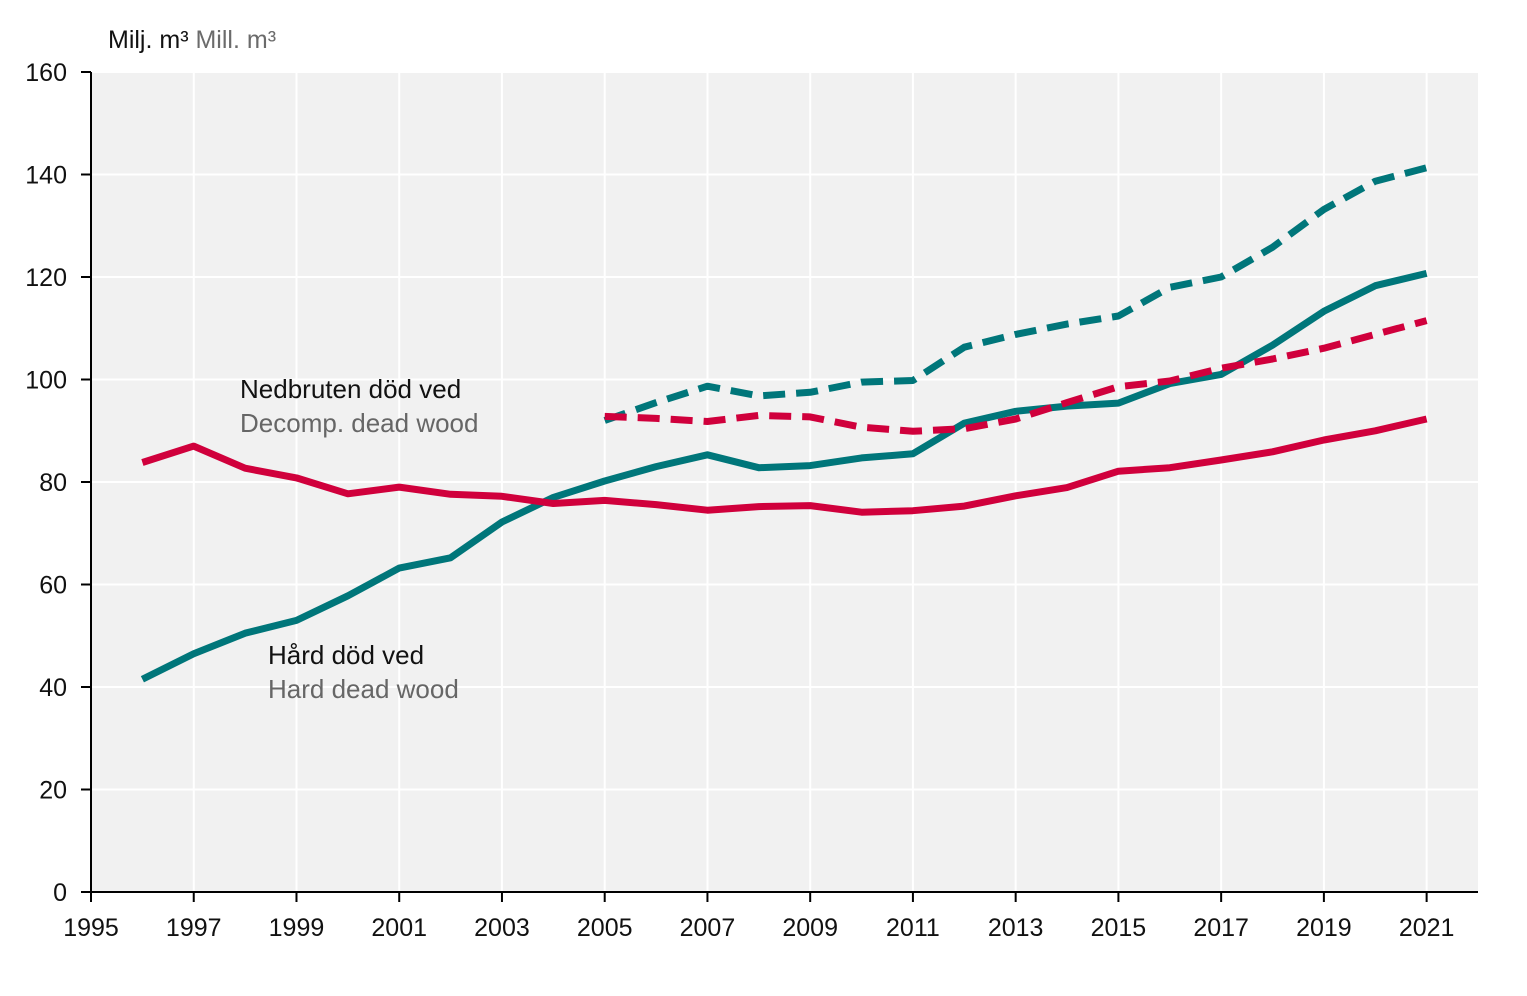 This screenshot has height=996, width=1527. I want to click on y-axis-unit-label: Milj. m³ Mill. m³, so click(192, 40).